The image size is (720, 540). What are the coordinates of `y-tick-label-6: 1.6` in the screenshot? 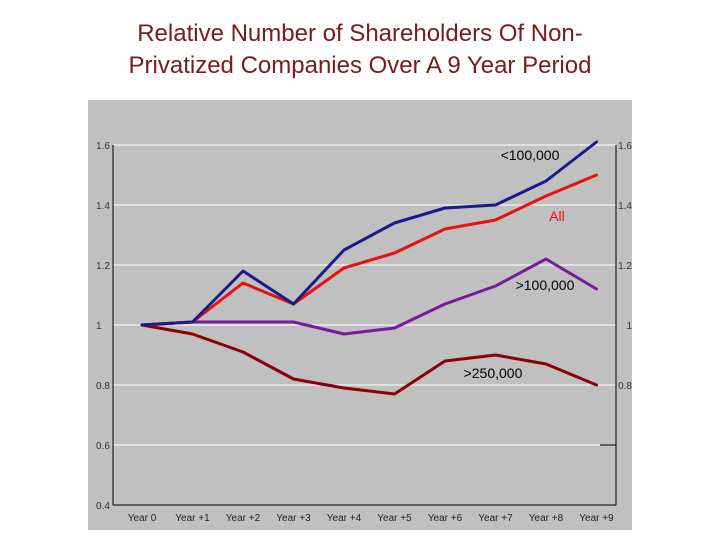 It's located at (103, 146).